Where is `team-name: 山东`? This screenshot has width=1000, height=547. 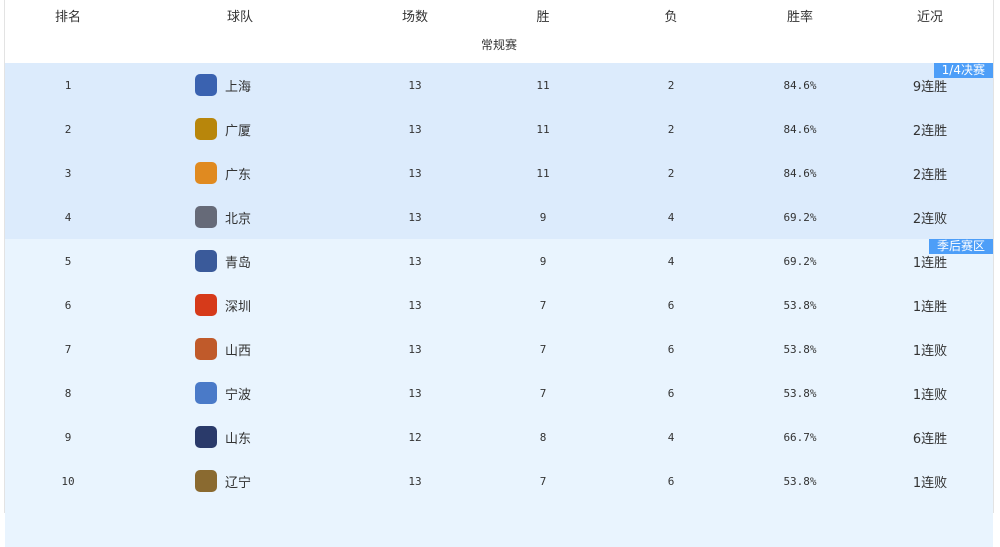 team-name: 山东 is located at coordinates (238, 439).